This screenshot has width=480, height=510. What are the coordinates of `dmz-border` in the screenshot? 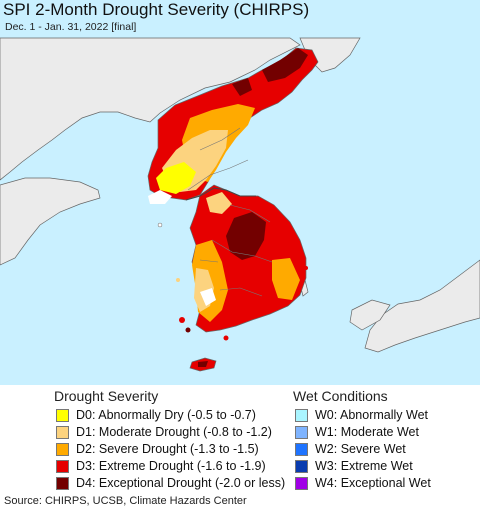 It's located at (220, 194).